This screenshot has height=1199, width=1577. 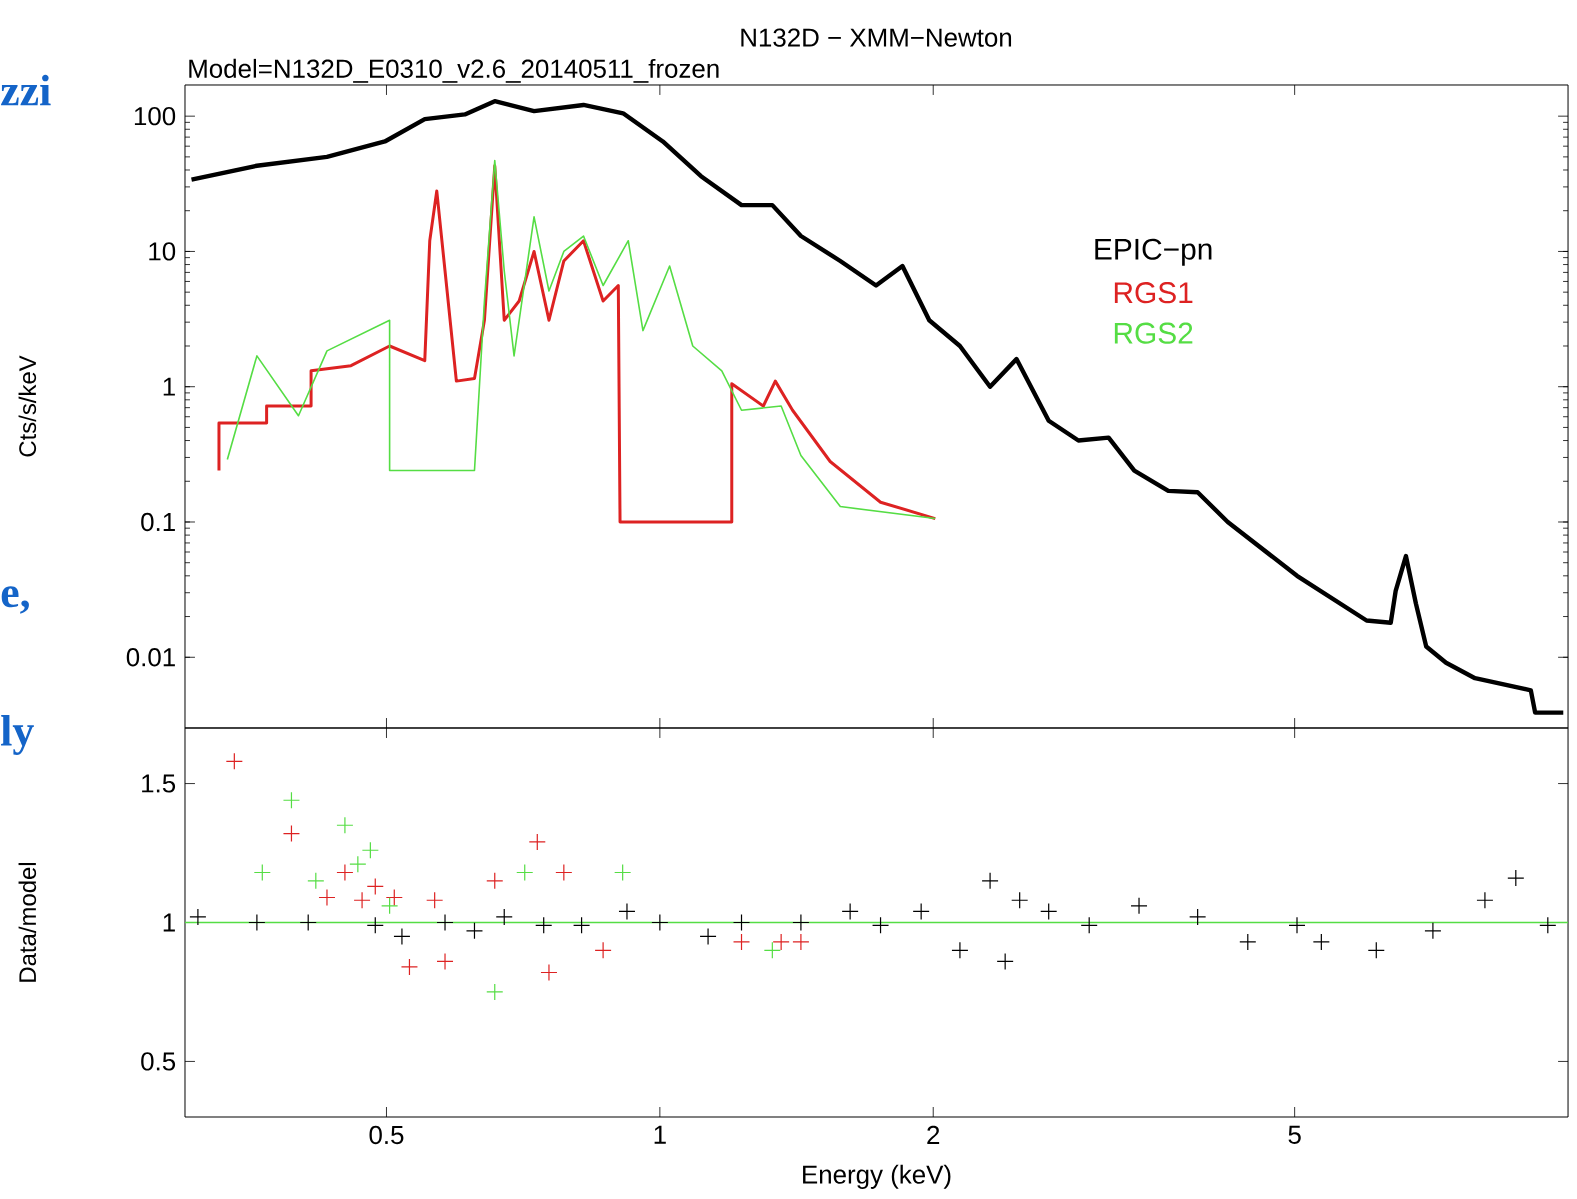 What do you see at coordinates (155, 116) in the screenshot?
I see `y-tick-label: 100` at bounding box center [155, 116].